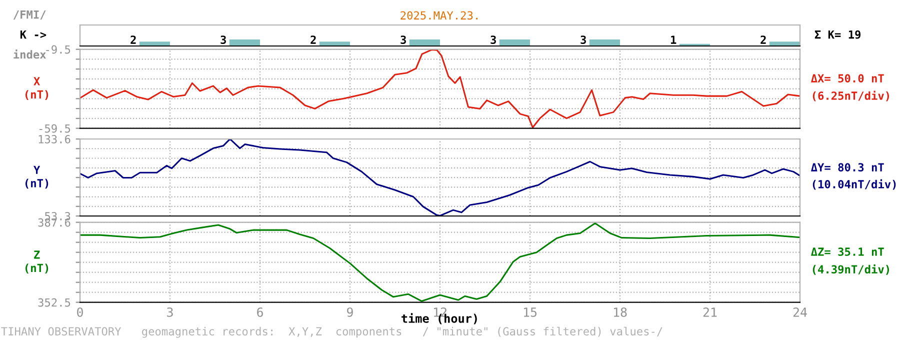  I want to click on y-tick-label: 352.5, so click(54, 302).